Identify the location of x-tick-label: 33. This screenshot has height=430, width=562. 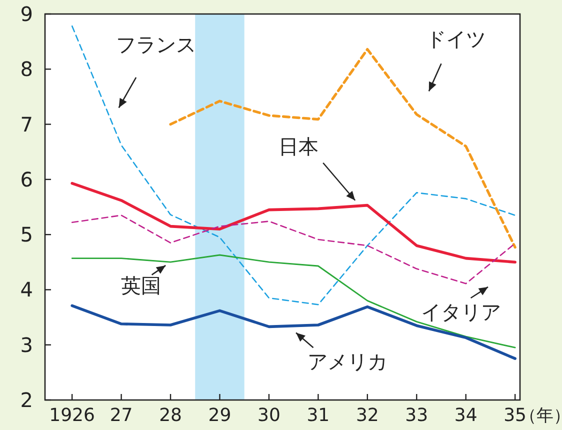
(416, 415).